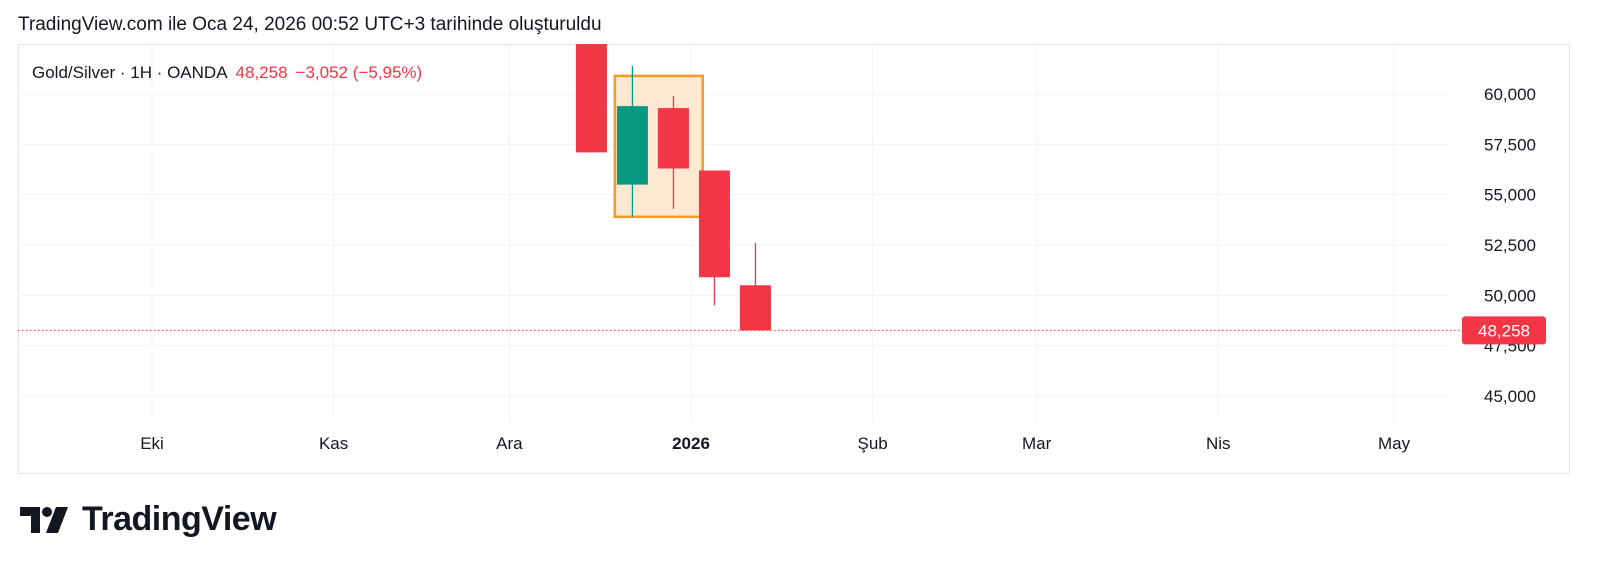 This screenshot has height=575, width=1600. I want to click on time-tick-label: Kas, so click(333, 443).